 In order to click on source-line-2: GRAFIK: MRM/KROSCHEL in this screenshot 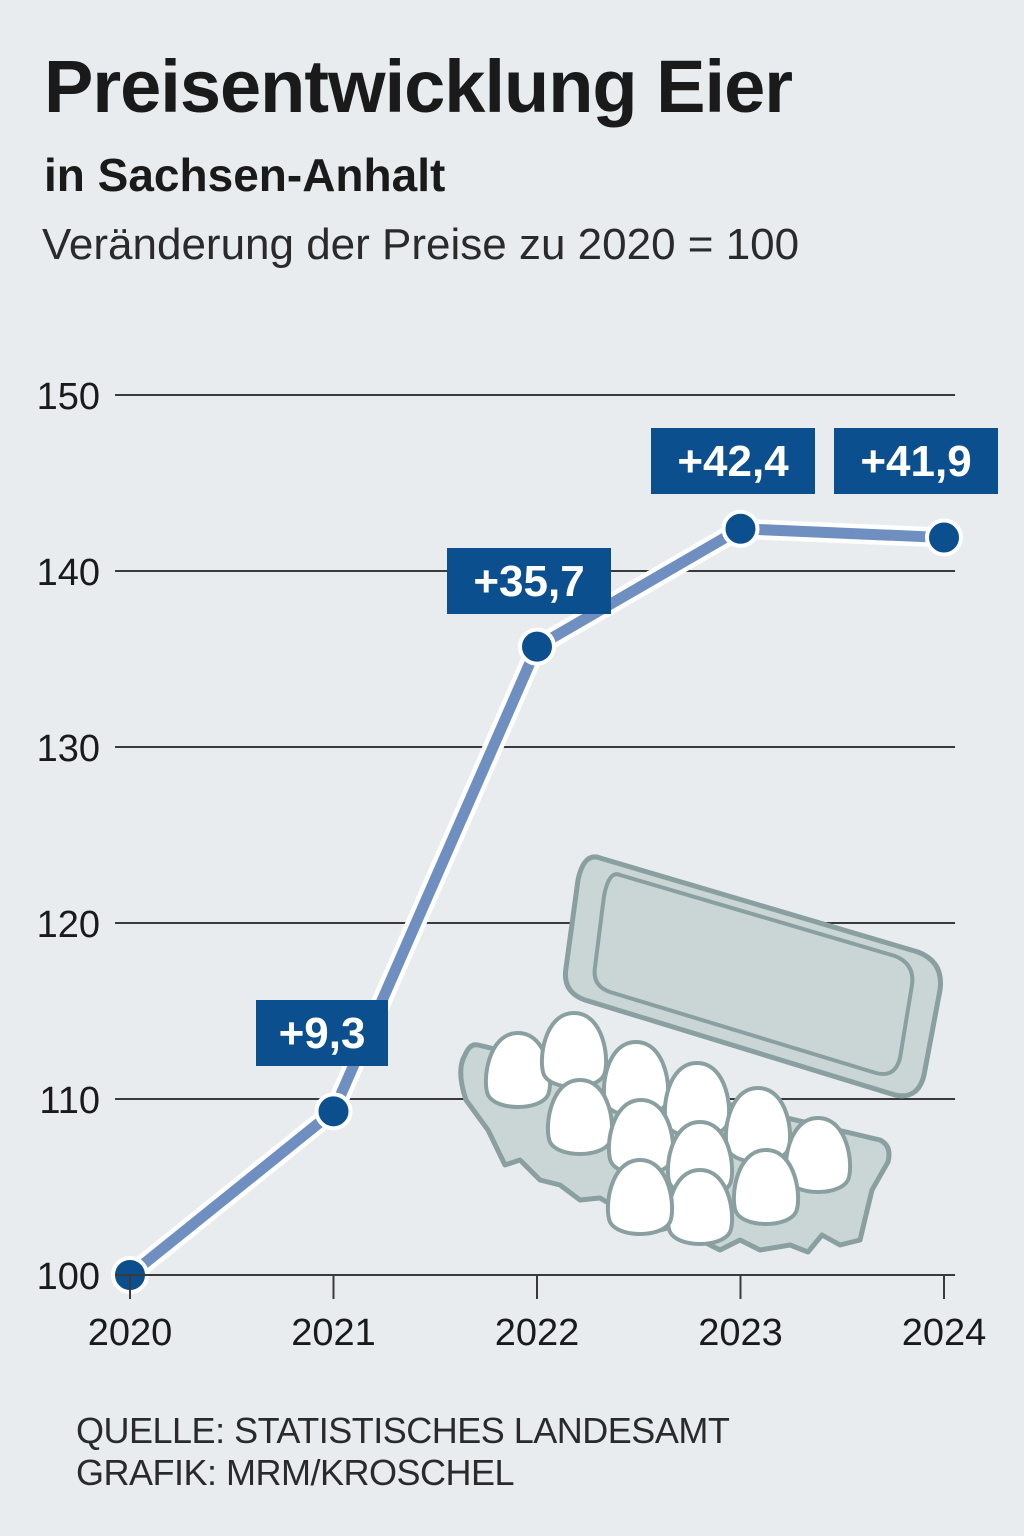, I will do `click(295, 1472)`.